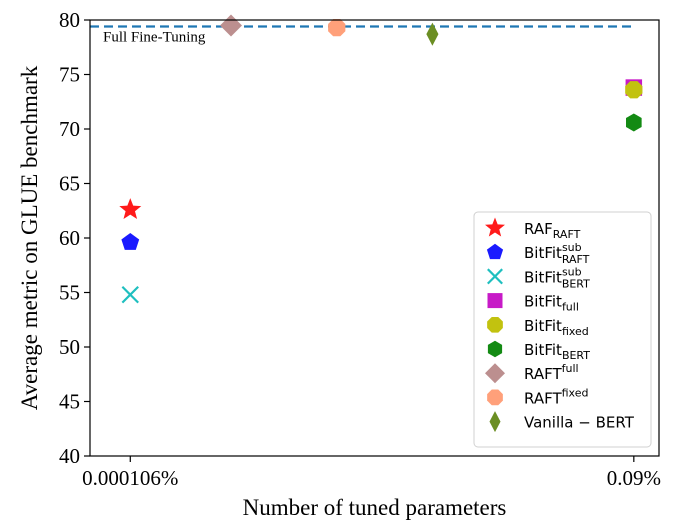 This screenshot has height=529, width=676. What do you see at coordinates (495, 301) in the screenshot?
I see `legend-marker-bitfit-full` at bounding box center [495, 301].